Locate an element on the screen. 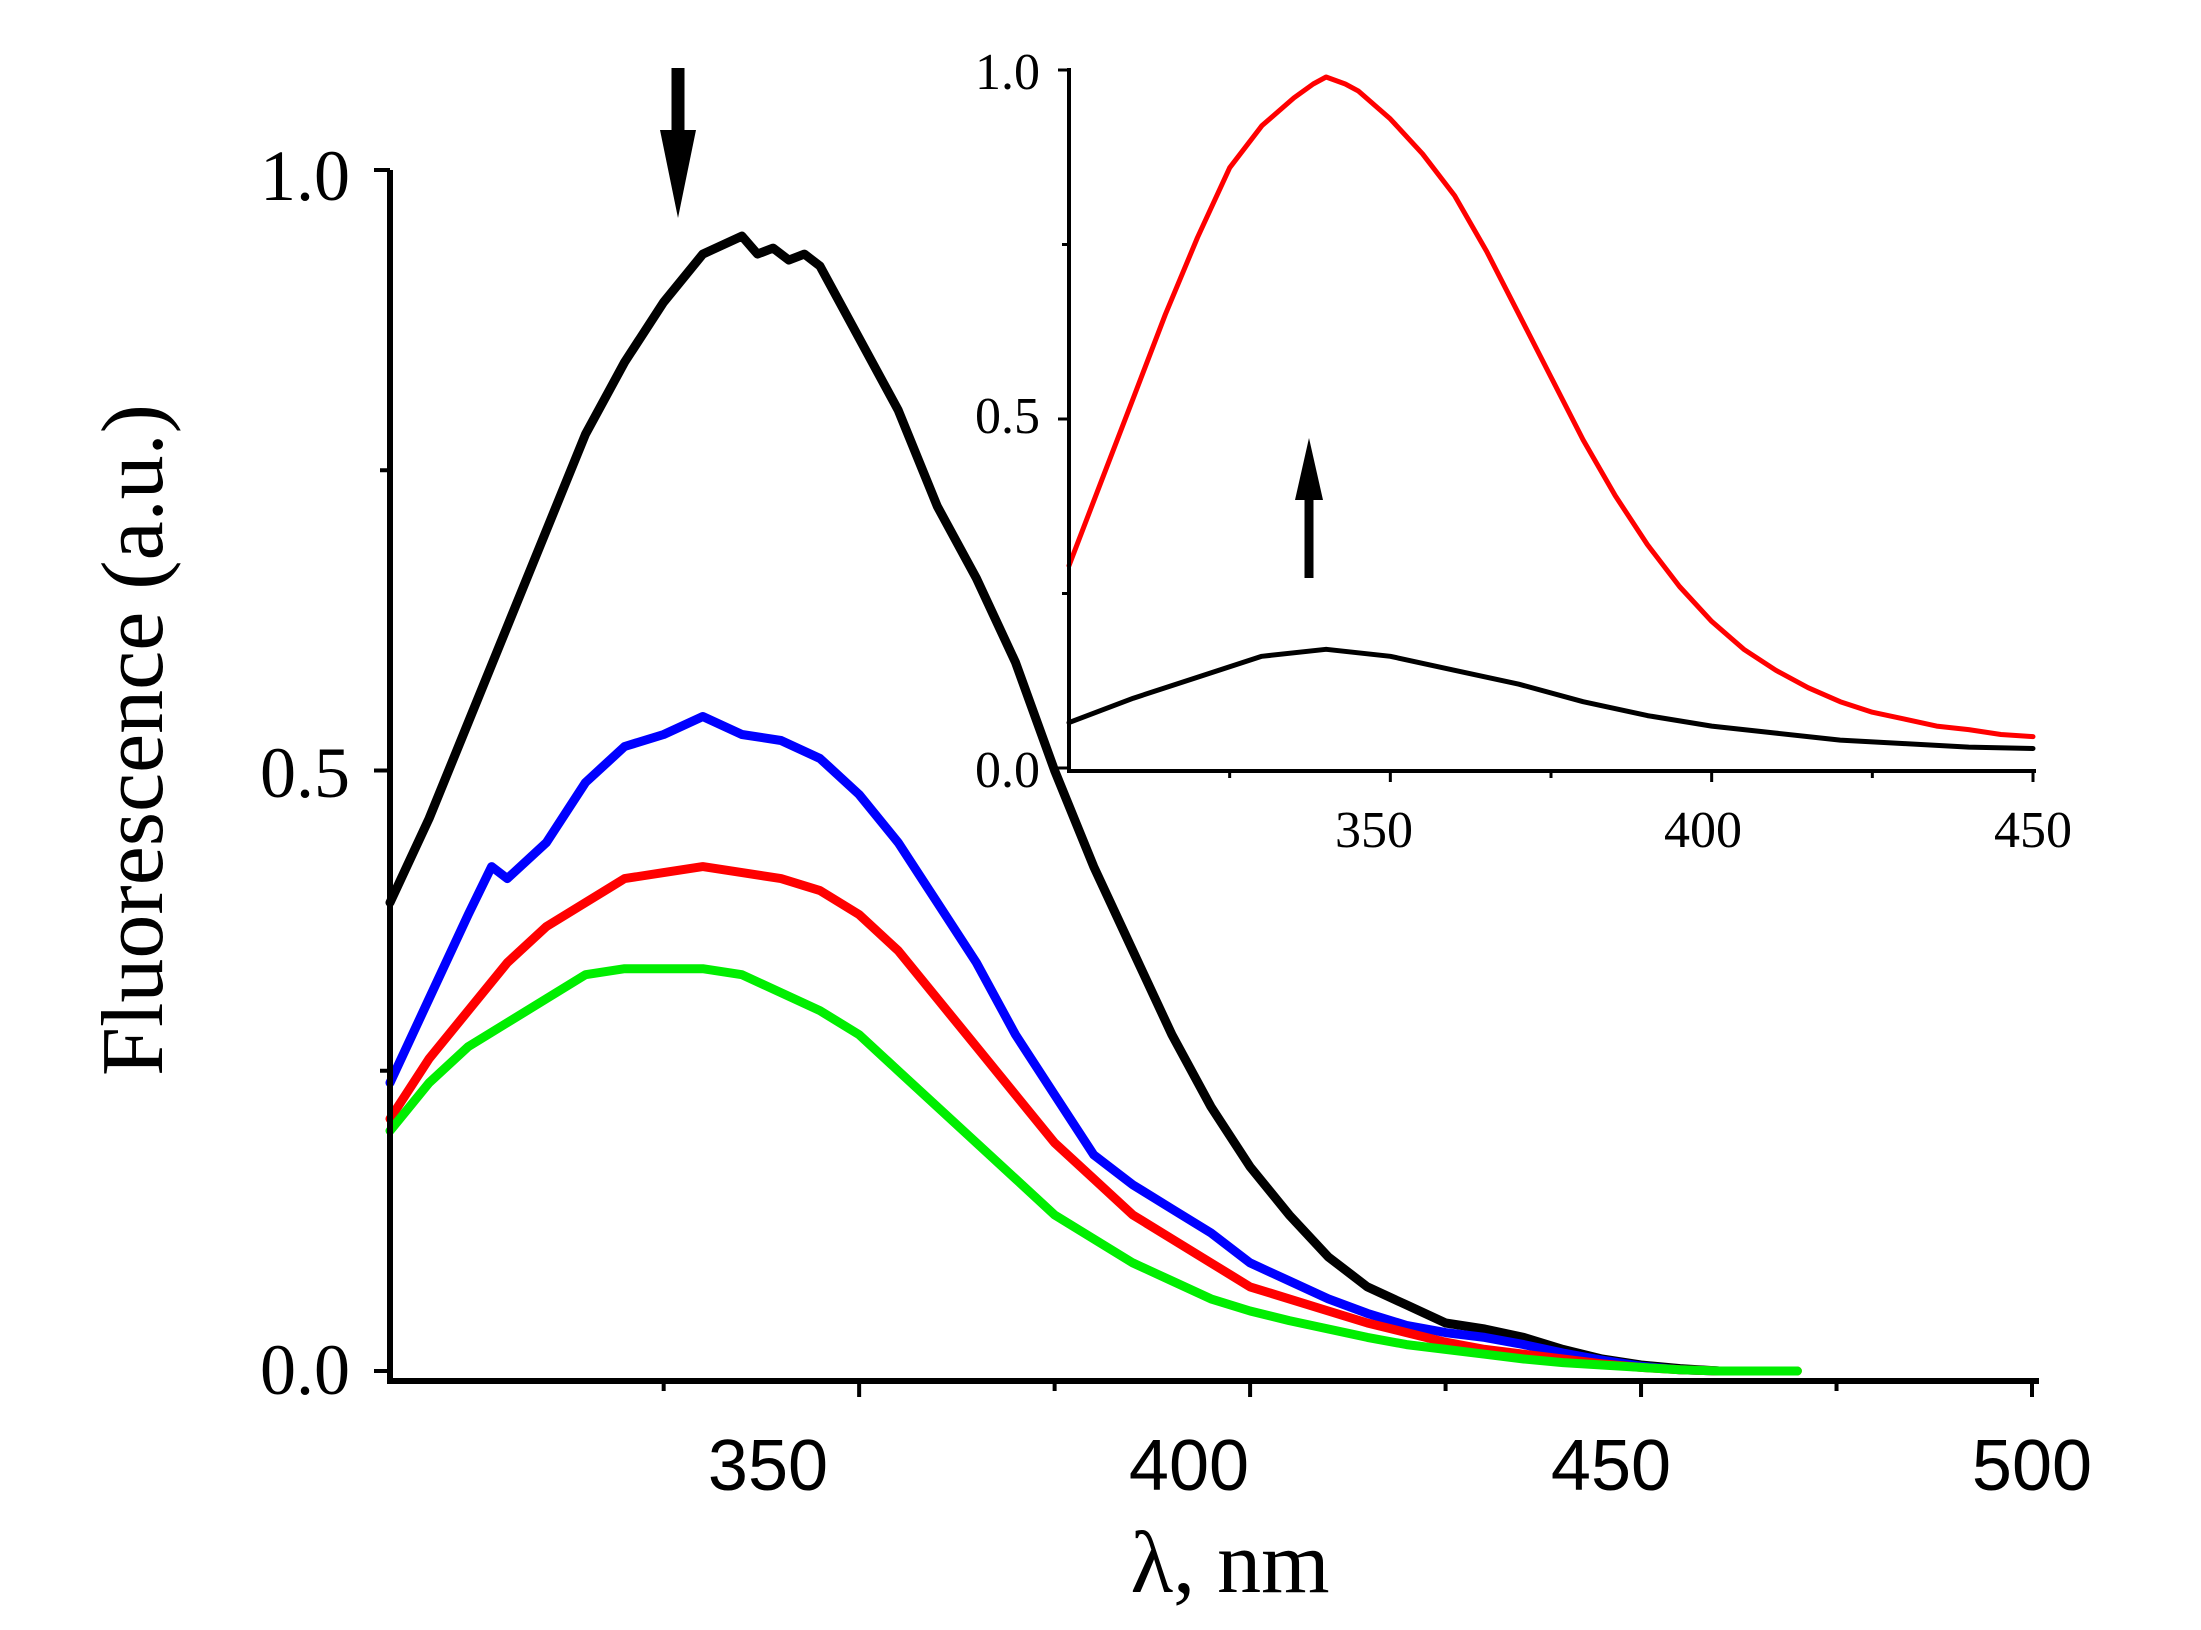 This screenshot has width=2201, height=1630. main-ytick-label-1: 1.0 is located at coordinates (305, 176).